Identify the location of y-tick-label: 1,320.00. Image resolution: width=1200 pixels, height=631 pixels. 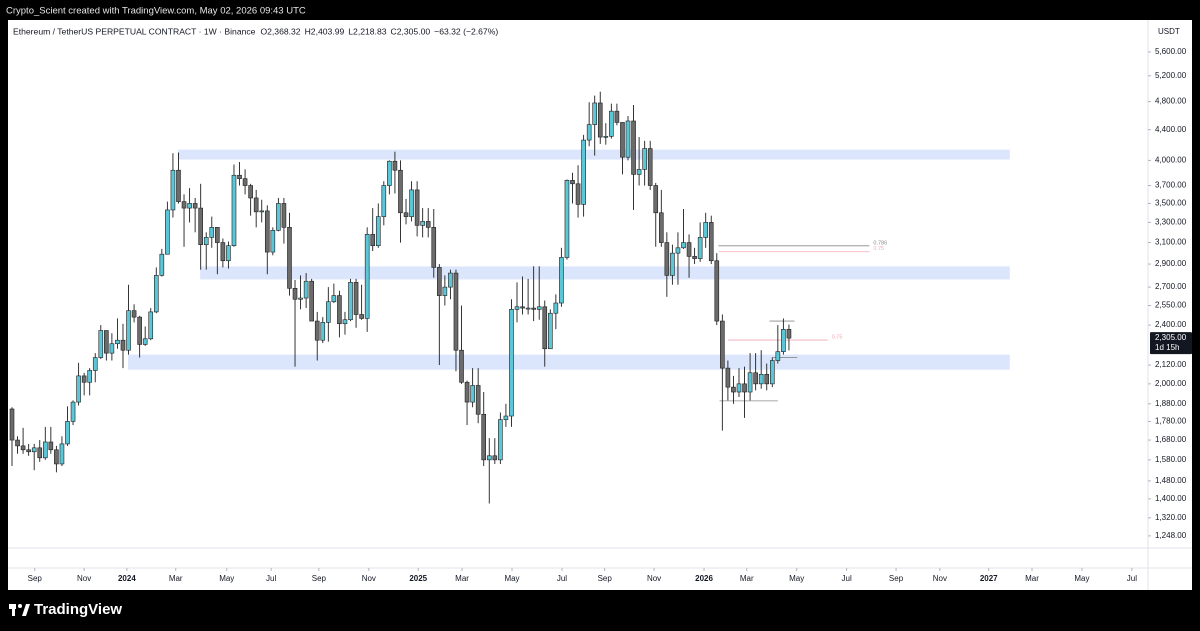
(1171, 517).